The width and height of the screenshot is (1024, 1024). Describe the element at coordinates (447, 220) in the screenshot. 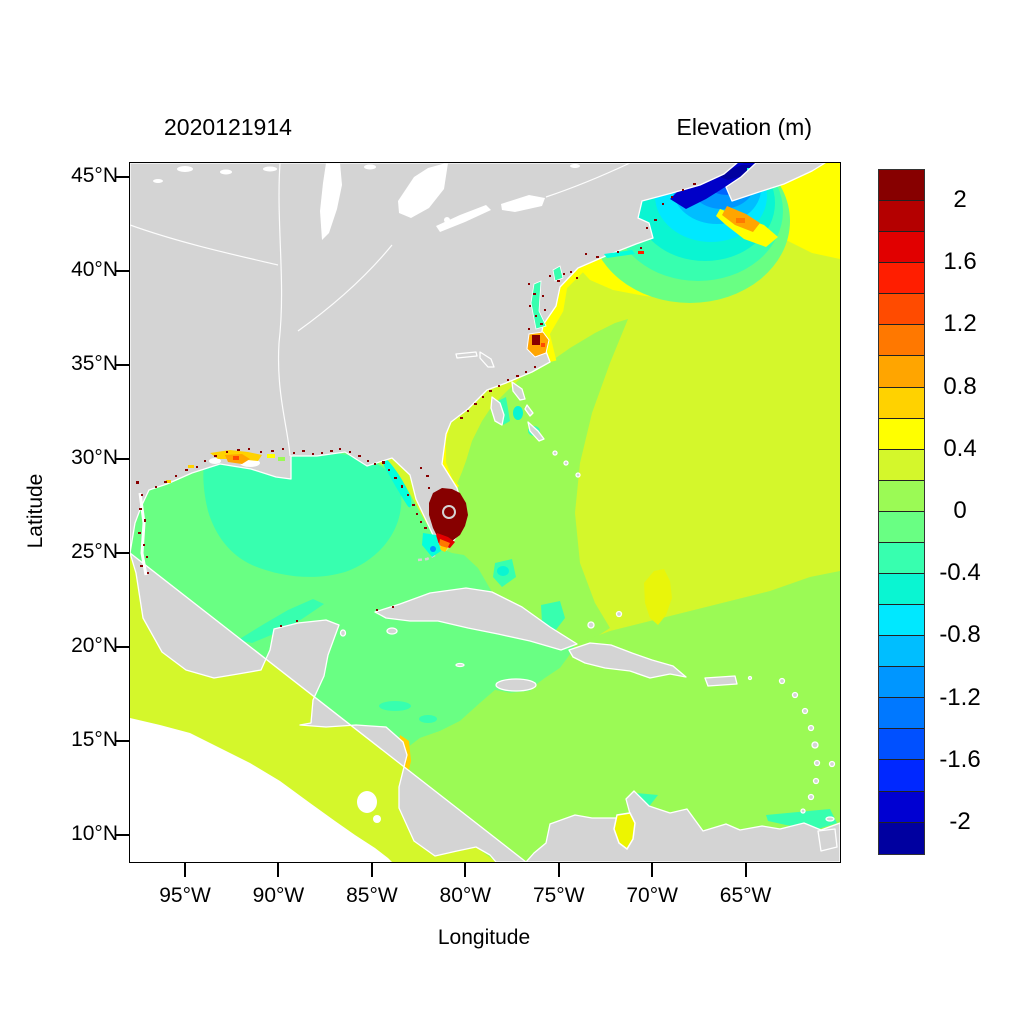

I see `lake-st-clair` at that location.